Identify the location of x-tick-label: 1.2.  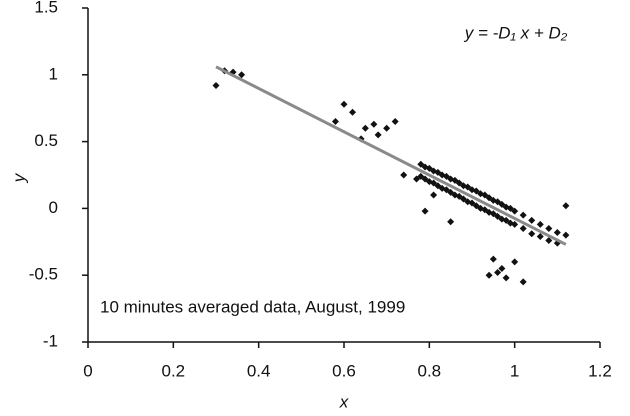
(600, 370).